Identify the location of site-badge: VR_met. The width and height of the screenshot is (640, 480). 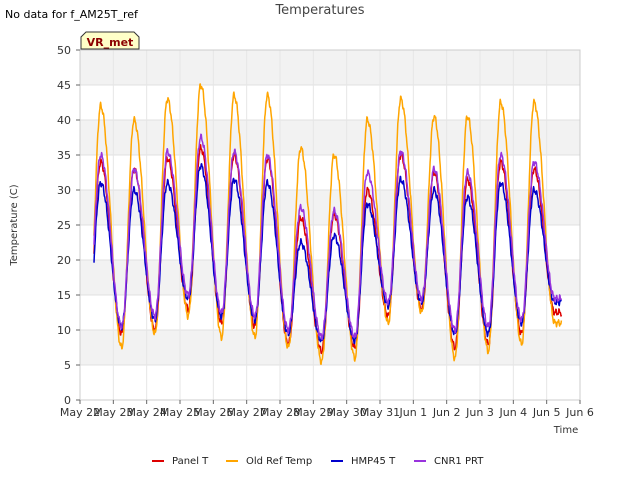
(110, 40).